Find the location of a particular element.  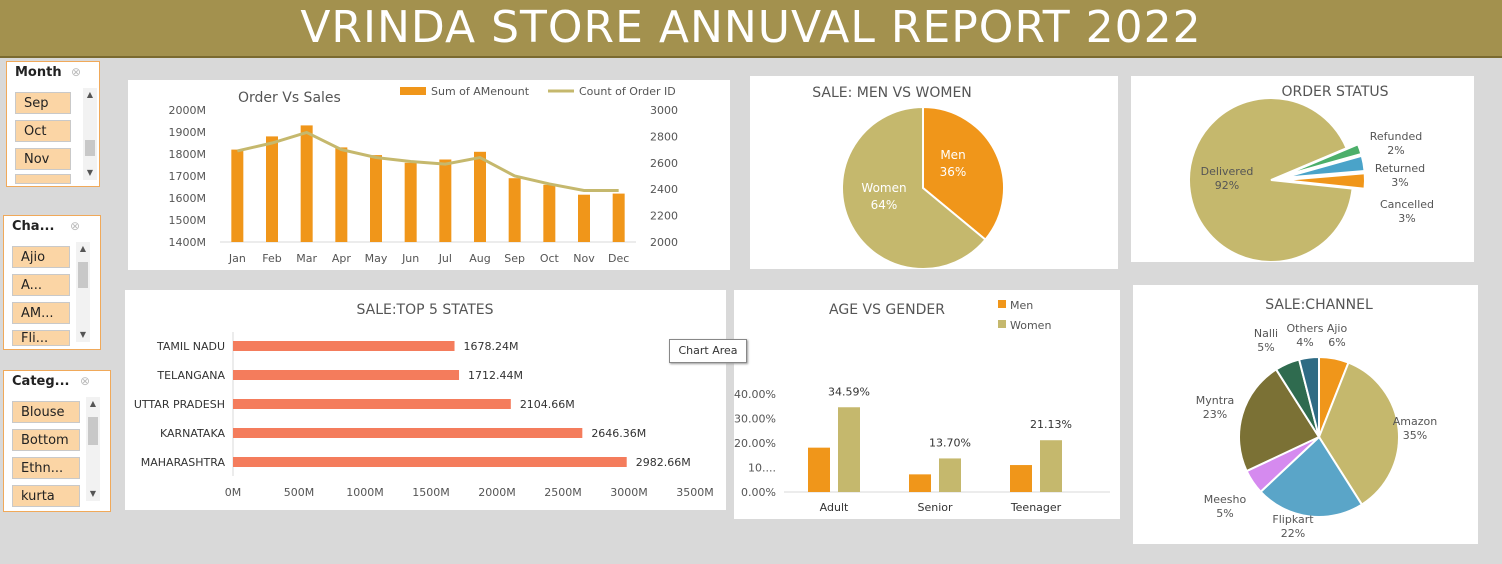

slicer-header: Month is located at coordinates (38, 72).